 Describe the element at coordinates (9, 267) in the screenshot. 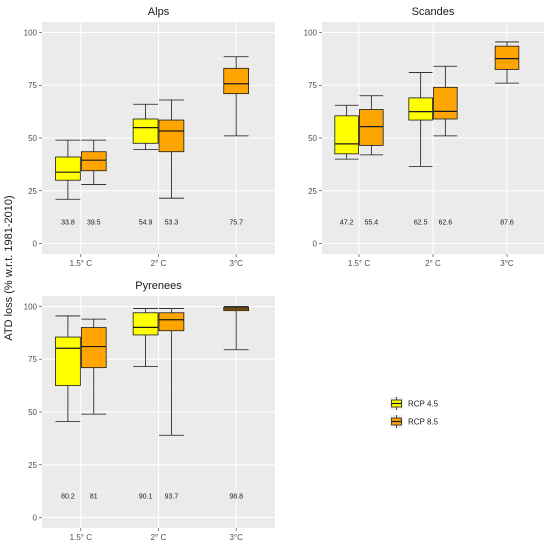

I see `y-axis-title: ATD loss (% w.r.t. 1981-2010)` at that location.